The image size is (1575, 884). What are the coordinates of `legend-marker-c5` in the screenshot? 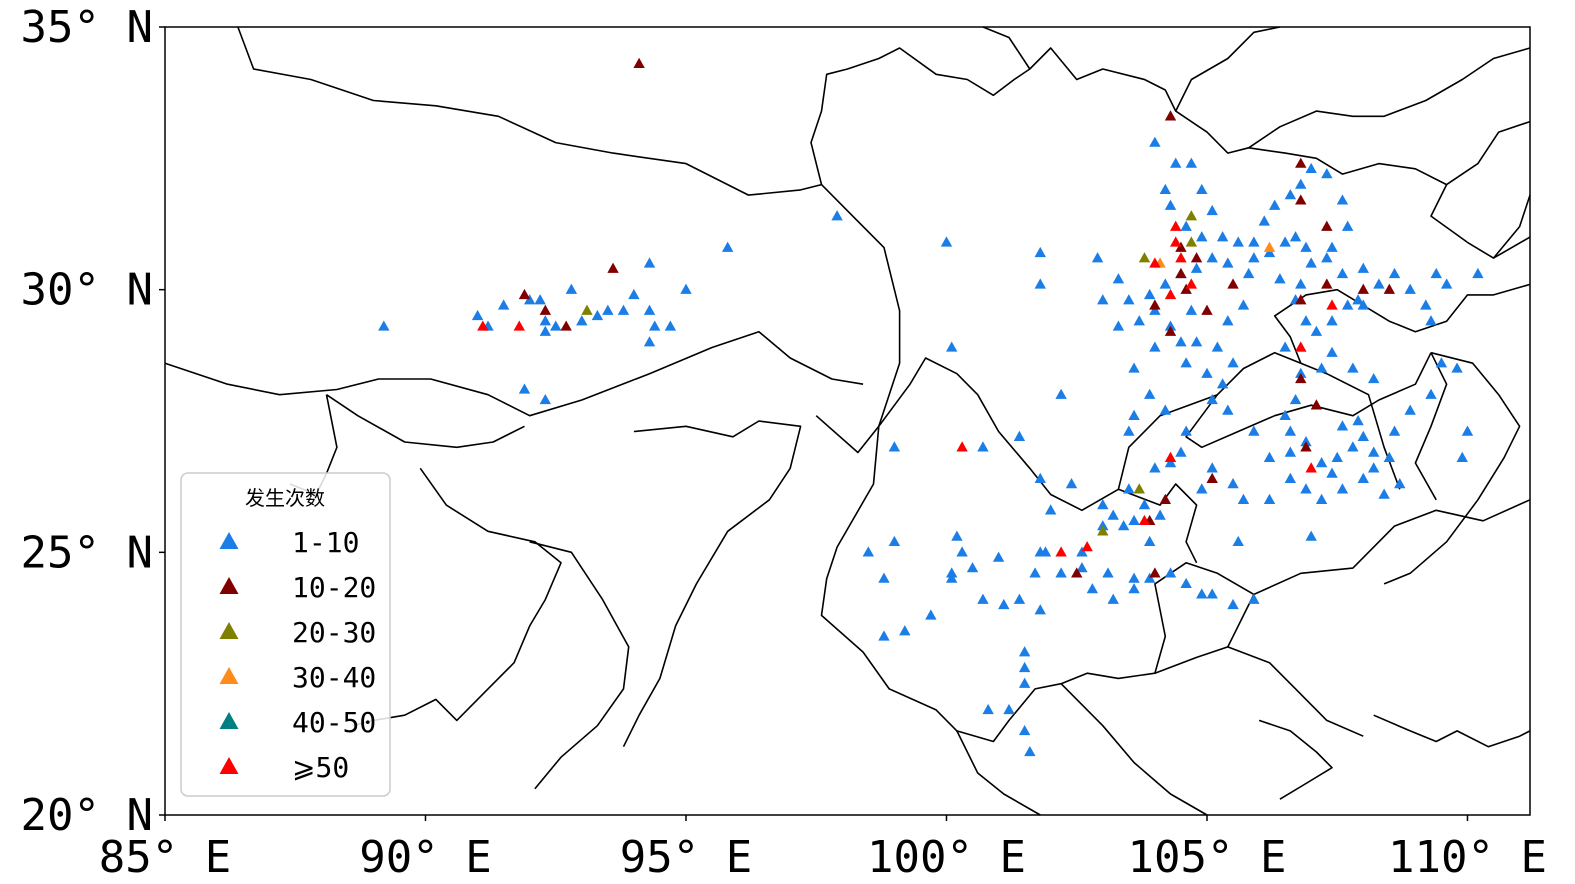 It's located at (229, 720).